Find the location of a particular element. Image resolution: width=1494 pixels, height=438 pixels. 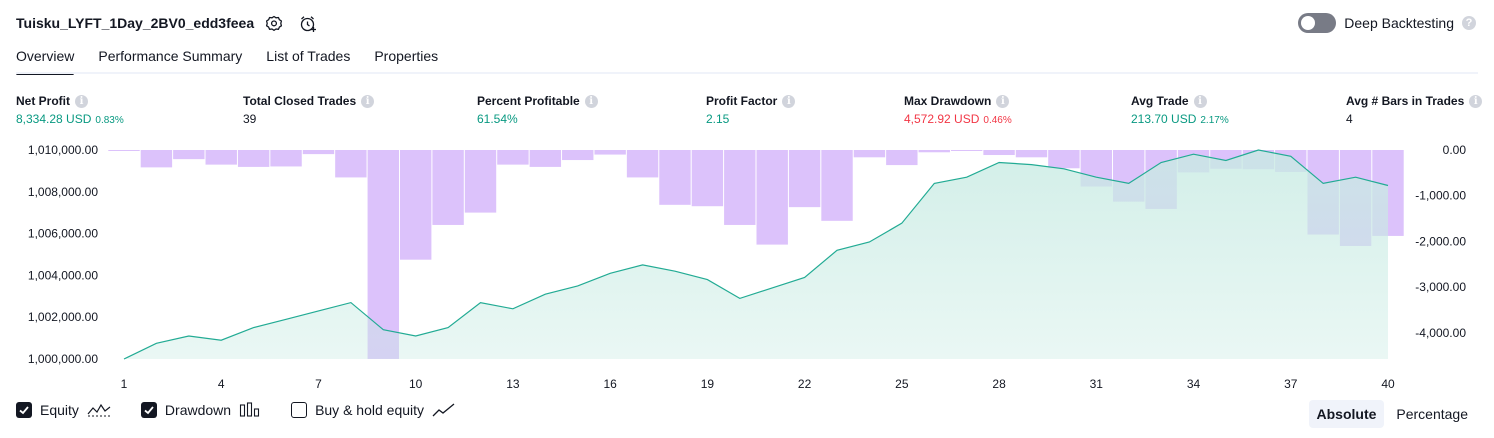

scale-mode-switch: Absolute Percentage is located at coordinates (1392, 414).